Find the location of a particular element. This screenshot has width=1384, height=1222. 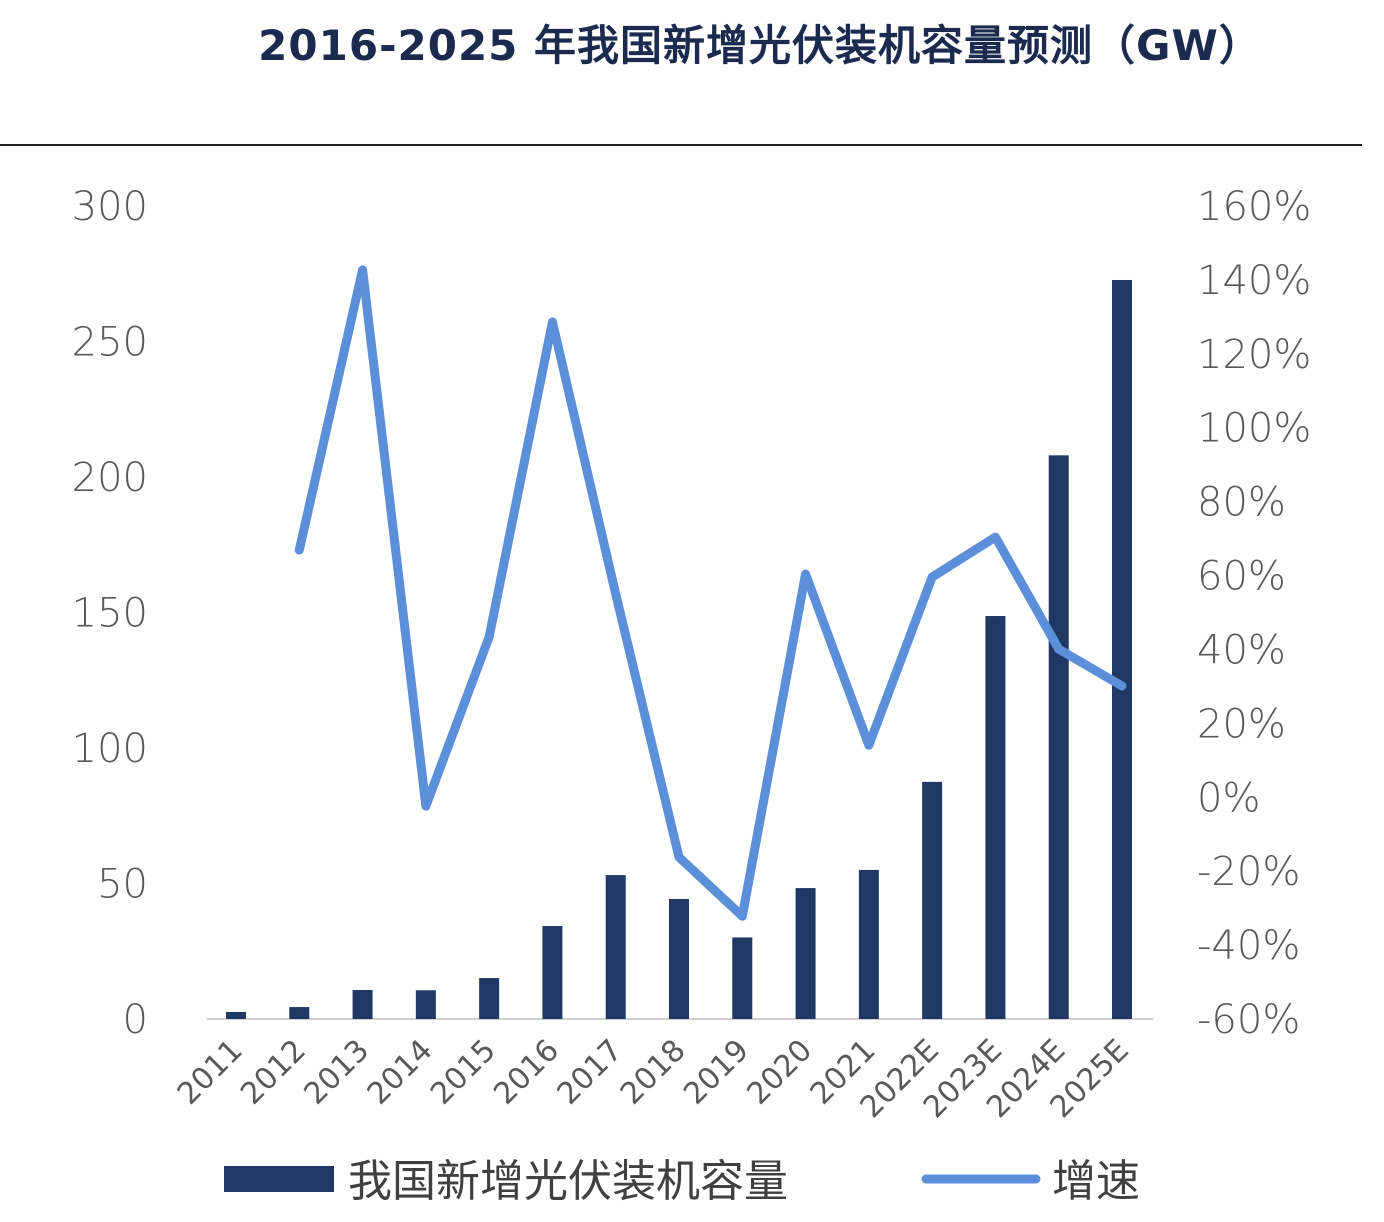

right-axis-tick-label: -20% is located at coordinates (1248, 872).